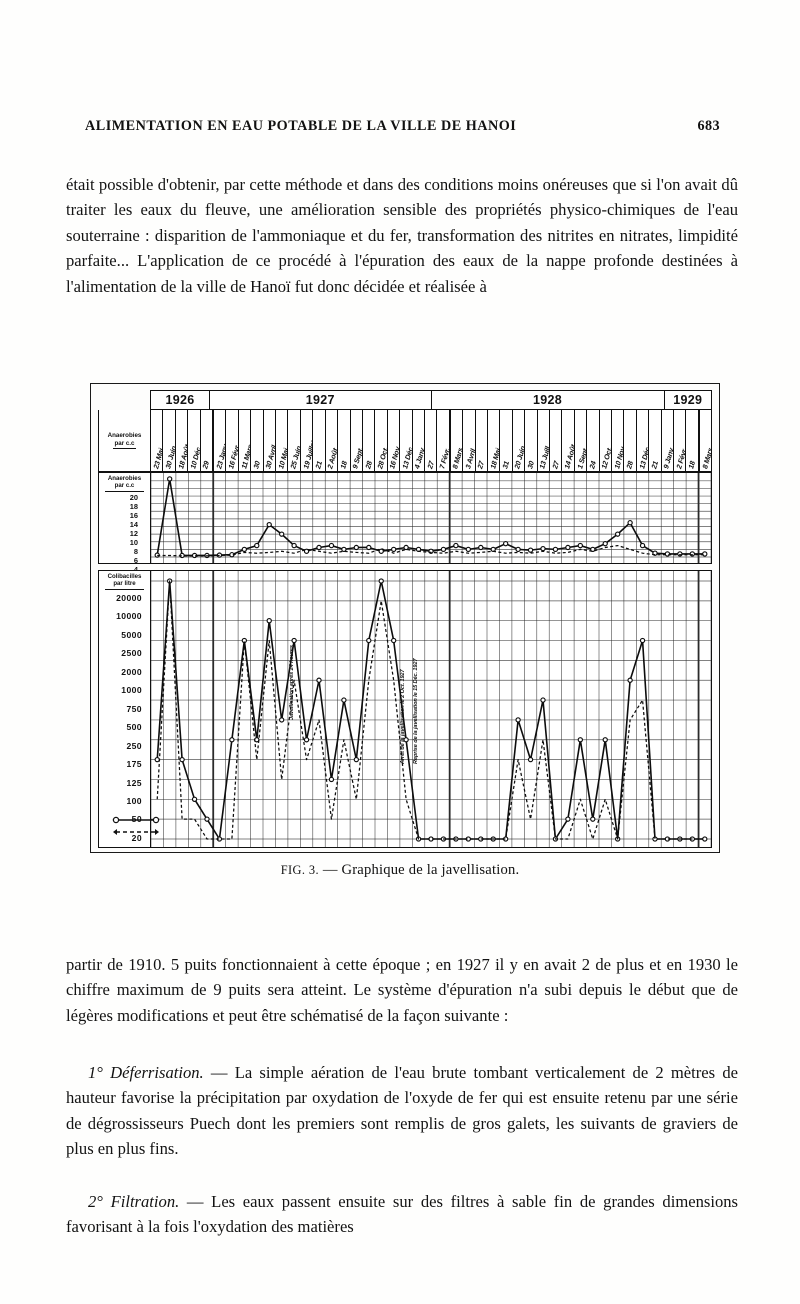 This screenshot has width=800, height=1304. What do you see at coordinates (708, 126) in the screenshot?
I see `page-number: 683` at bounding box center [708, 126].